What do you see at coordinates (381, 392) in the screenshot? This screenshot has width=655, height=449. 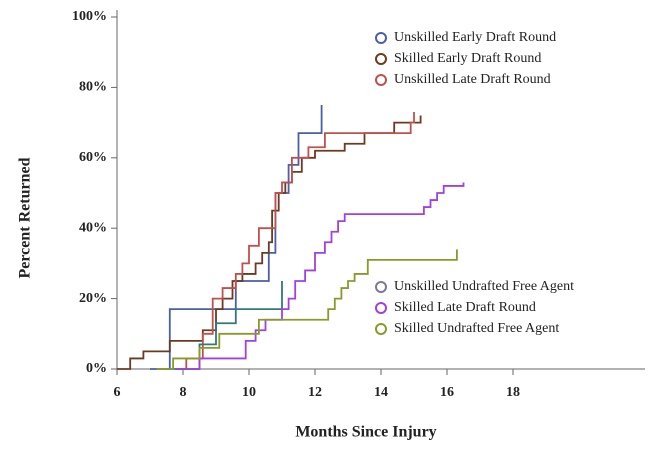 I see `x-tick-label: 14` at bounding box center [381, 392].